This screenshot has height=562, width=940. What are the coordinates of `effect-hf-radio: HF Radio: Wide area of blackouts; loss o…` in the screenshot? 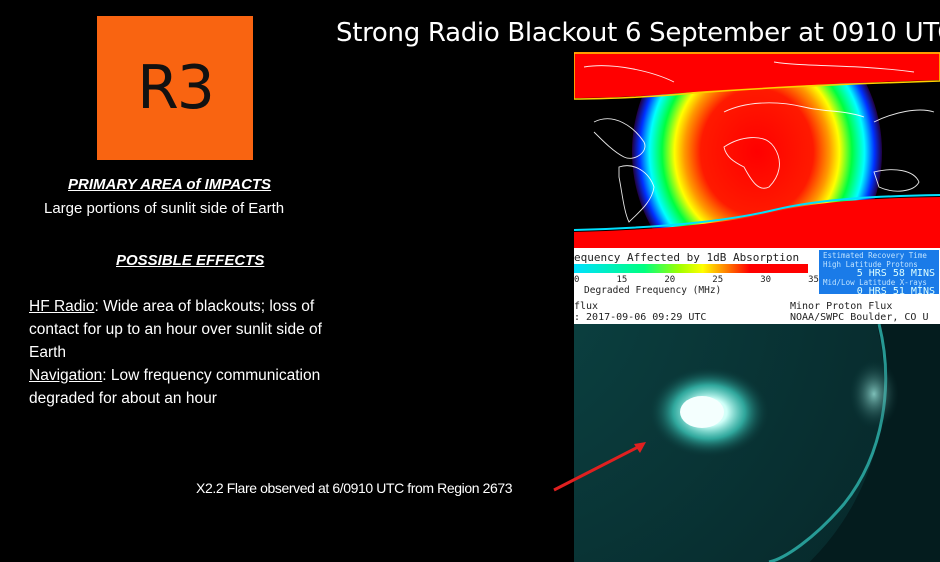 It's located at (194, 329).